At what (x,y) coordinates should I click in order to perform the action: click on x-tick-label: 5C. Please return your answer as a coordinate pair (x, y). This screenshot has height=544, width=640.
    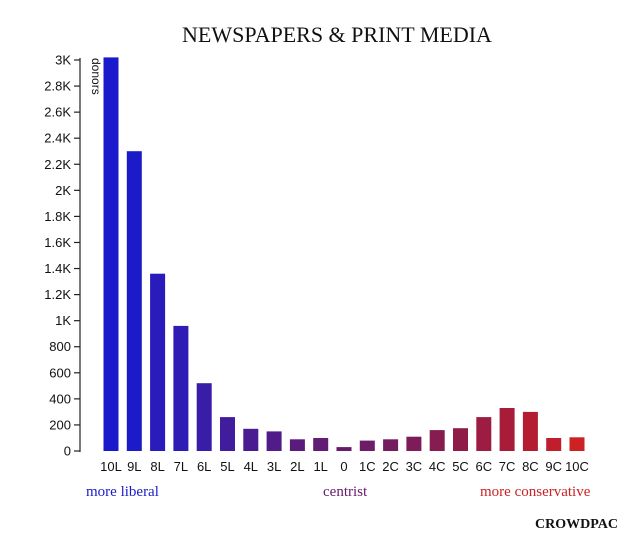
    Looking at the image, I should click on (460, 466).